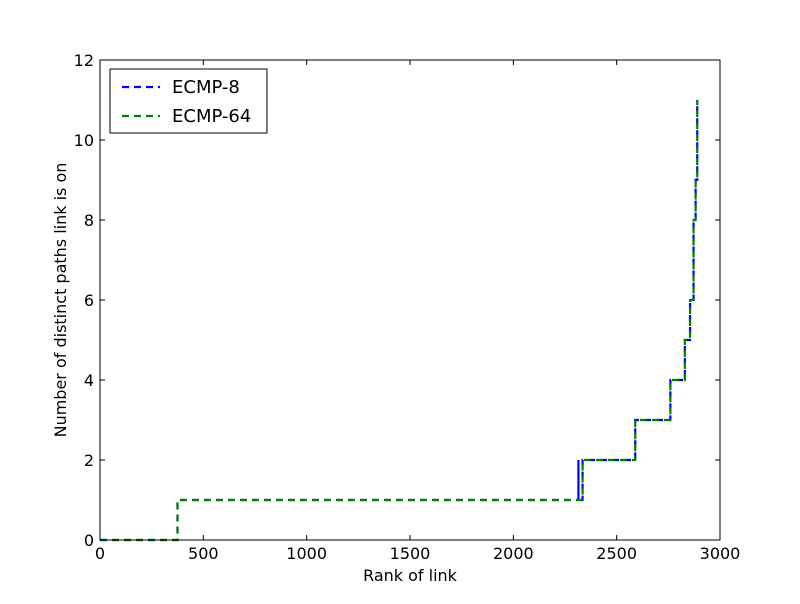  I want to click on x-tick-label: 3000, so click(720, 553).